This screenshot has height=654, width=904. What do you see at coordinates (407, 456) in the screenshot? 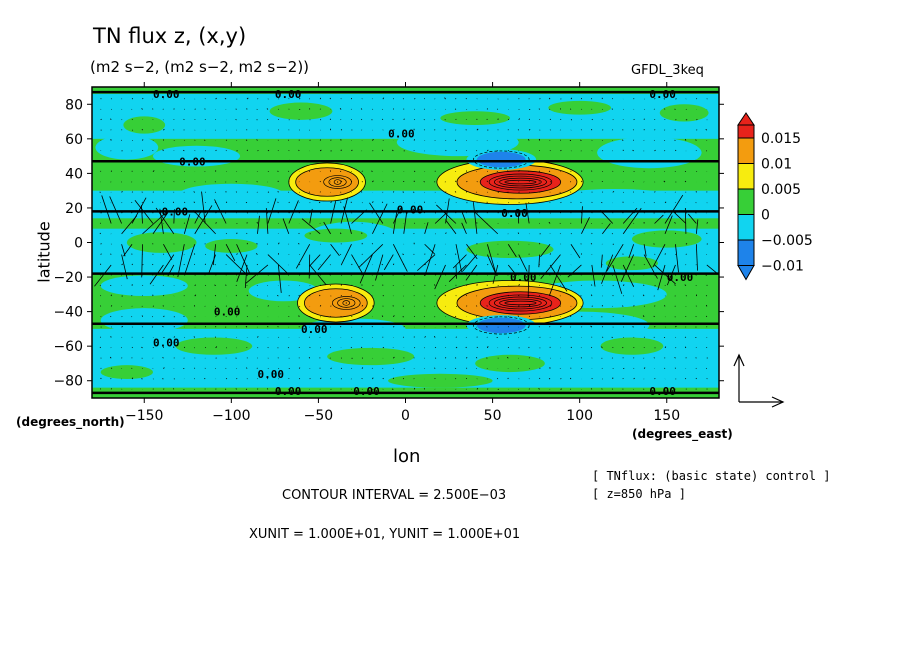
I see `x-axis-label: lon` at bounding box center [407, 456].